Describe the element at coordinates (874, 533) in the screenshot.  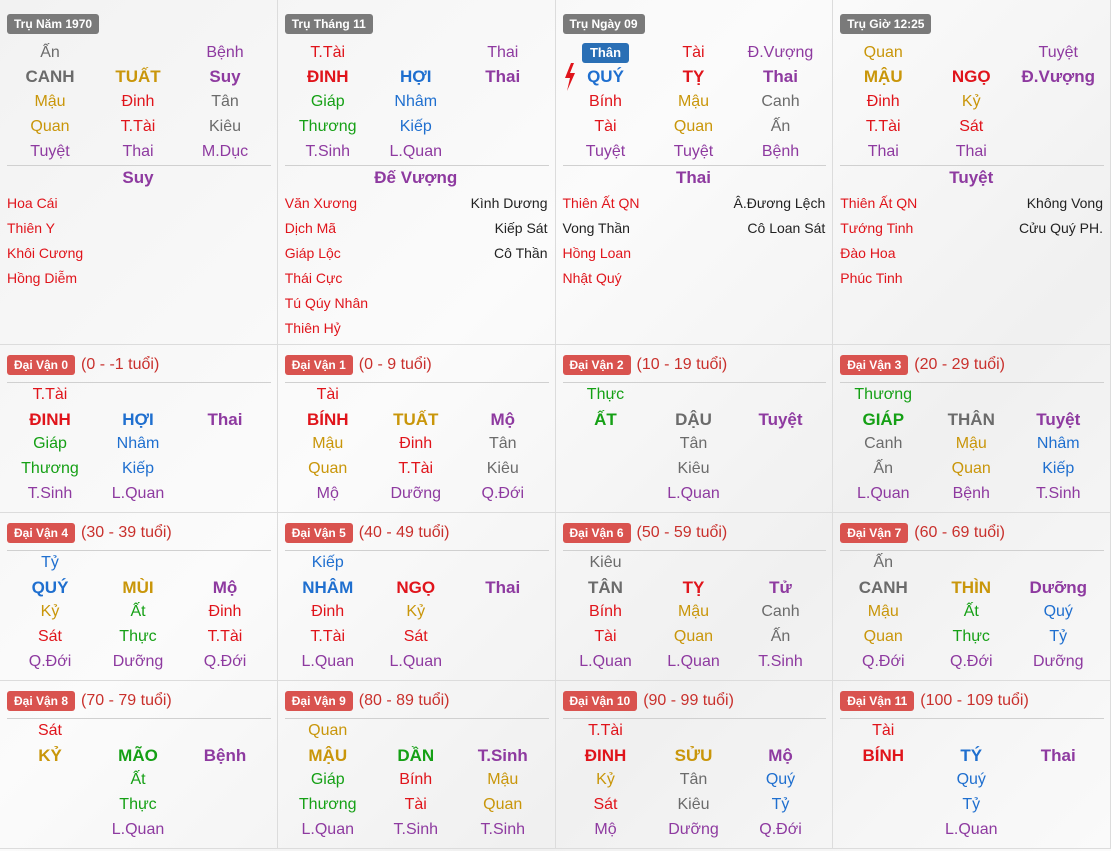
I see `dai-van-label: Đại Vận 7` at that location.